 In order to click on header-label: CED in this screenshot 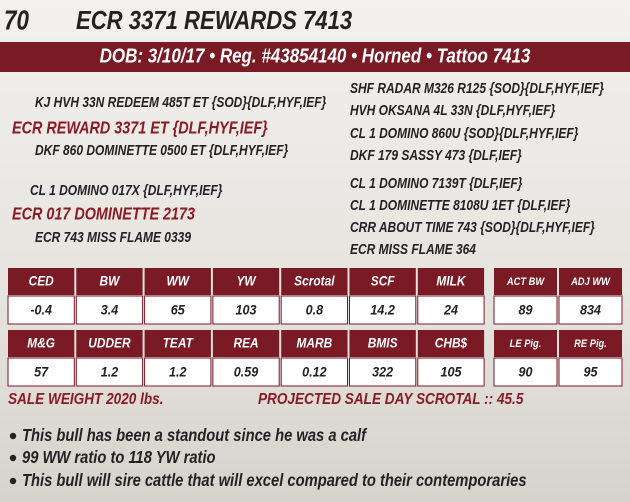, I will do `click(42, 281)`.